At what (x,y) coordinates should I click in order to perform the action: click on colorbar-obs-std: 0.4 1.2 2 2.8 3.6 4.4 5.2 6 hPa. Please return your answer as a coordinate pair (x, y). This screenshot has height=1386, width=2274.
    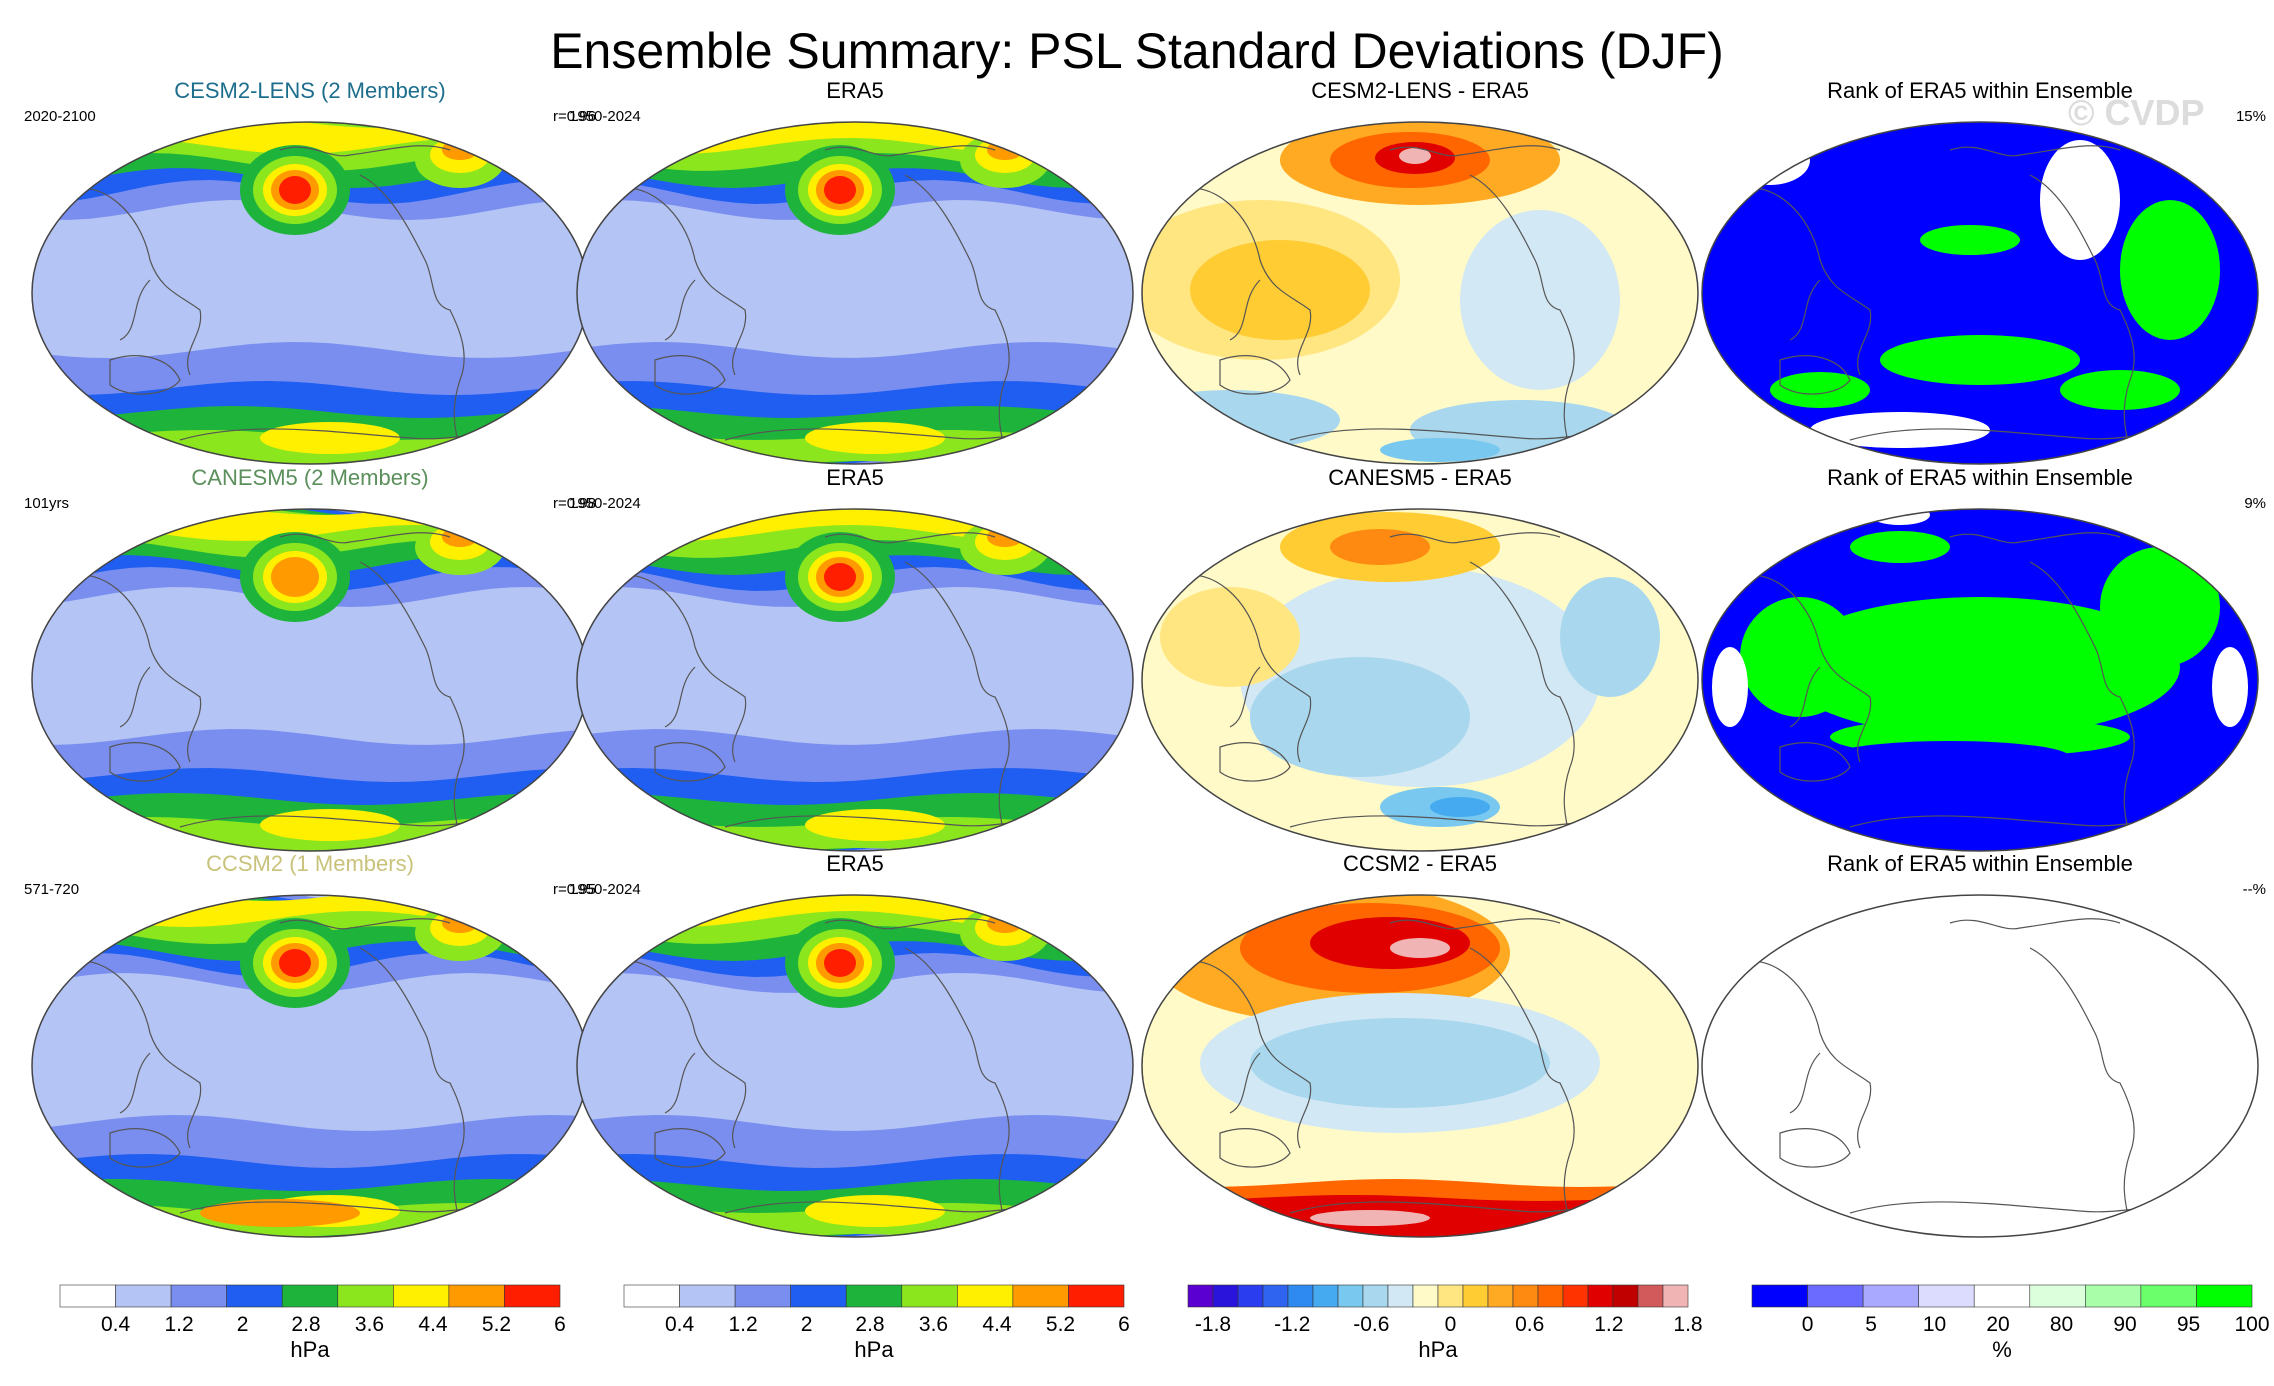
    Looking at the image, I should click on (874, 1322).